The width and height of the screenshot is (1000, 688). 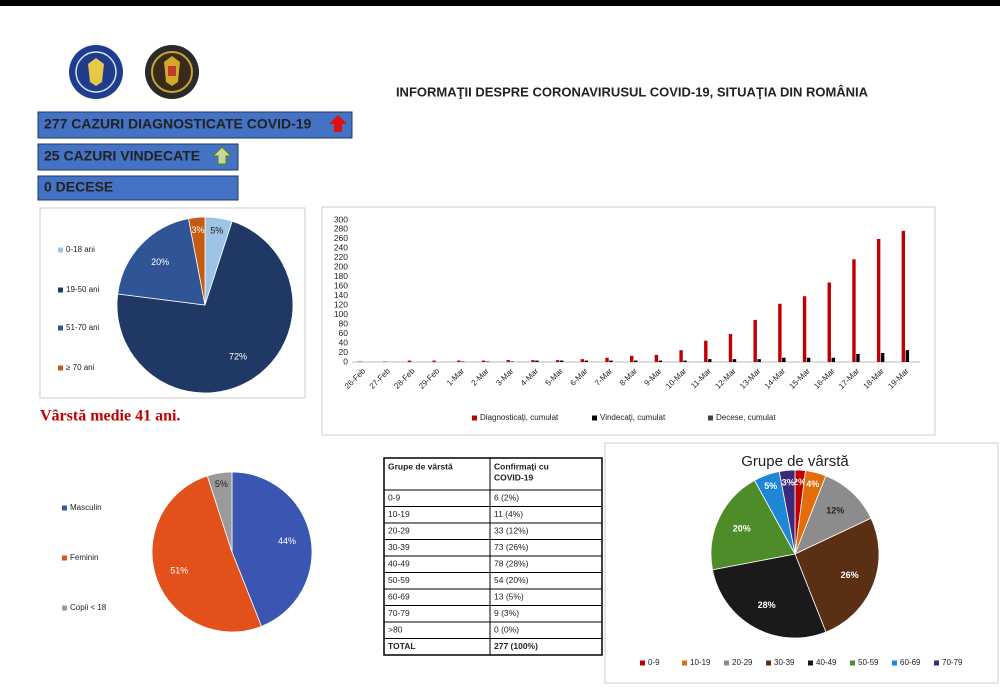 I want to click on slice-label: 3%, so click(x=788, y=482).